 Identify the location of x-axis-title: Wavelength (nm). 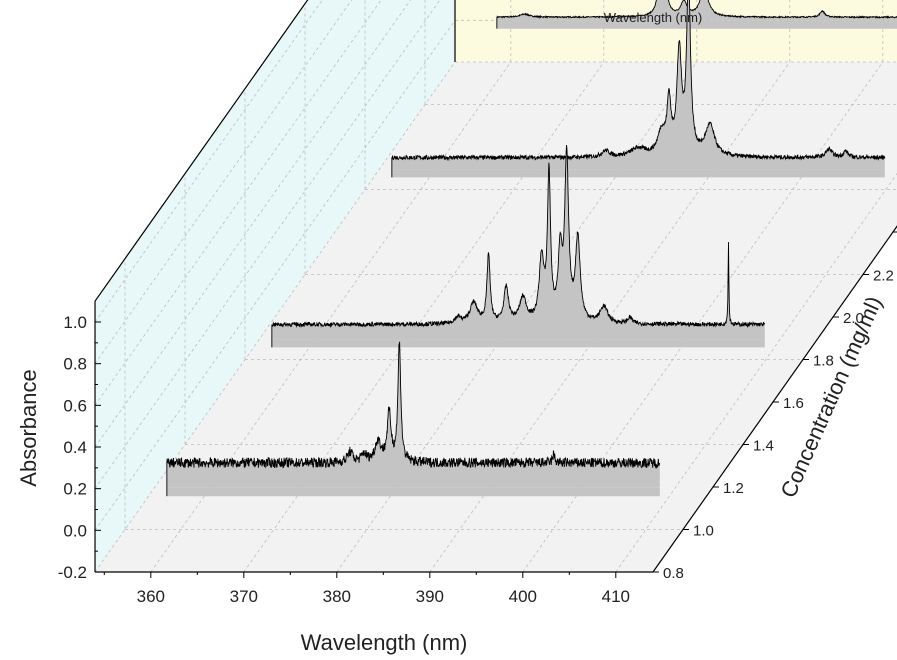
(384, 642).